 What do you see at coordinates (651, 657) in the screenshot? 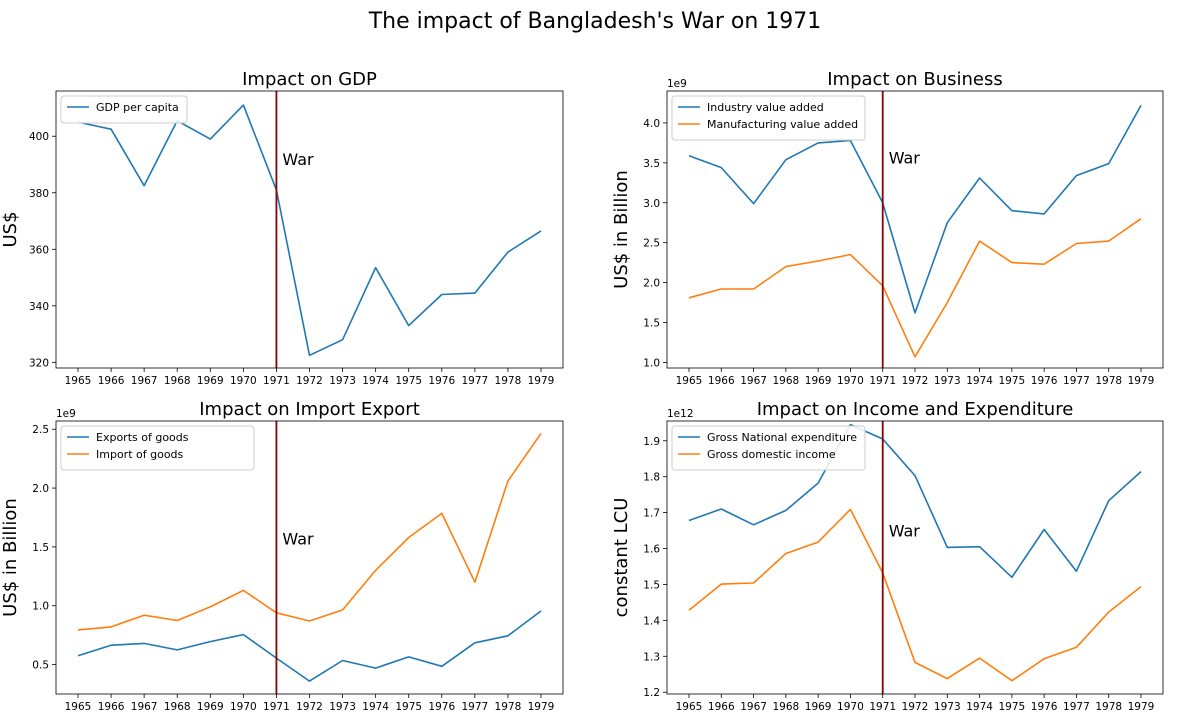
I see `y-tick-label: 1.3` at bounding box center [651, 657].